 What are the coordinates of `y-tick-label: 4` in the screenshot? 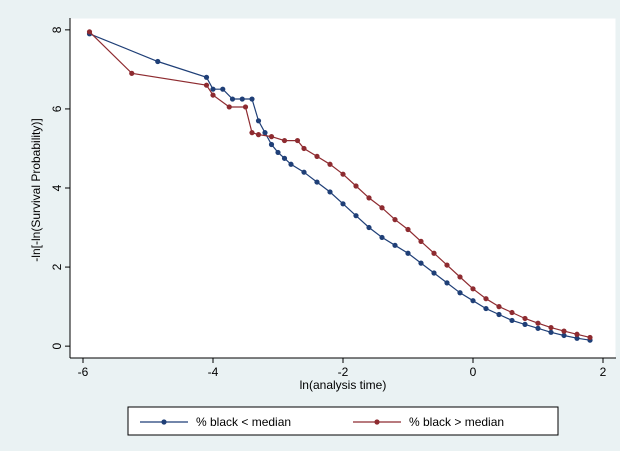 It's located at (57, 187).